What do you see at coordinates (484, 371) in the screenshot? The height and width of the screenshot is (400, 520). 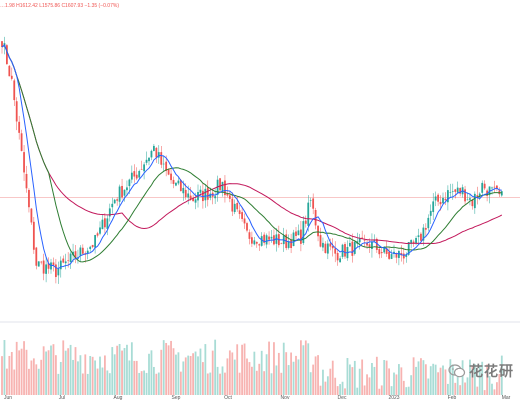 I see `watermark: 花花研` at bounding box center [484, 371].